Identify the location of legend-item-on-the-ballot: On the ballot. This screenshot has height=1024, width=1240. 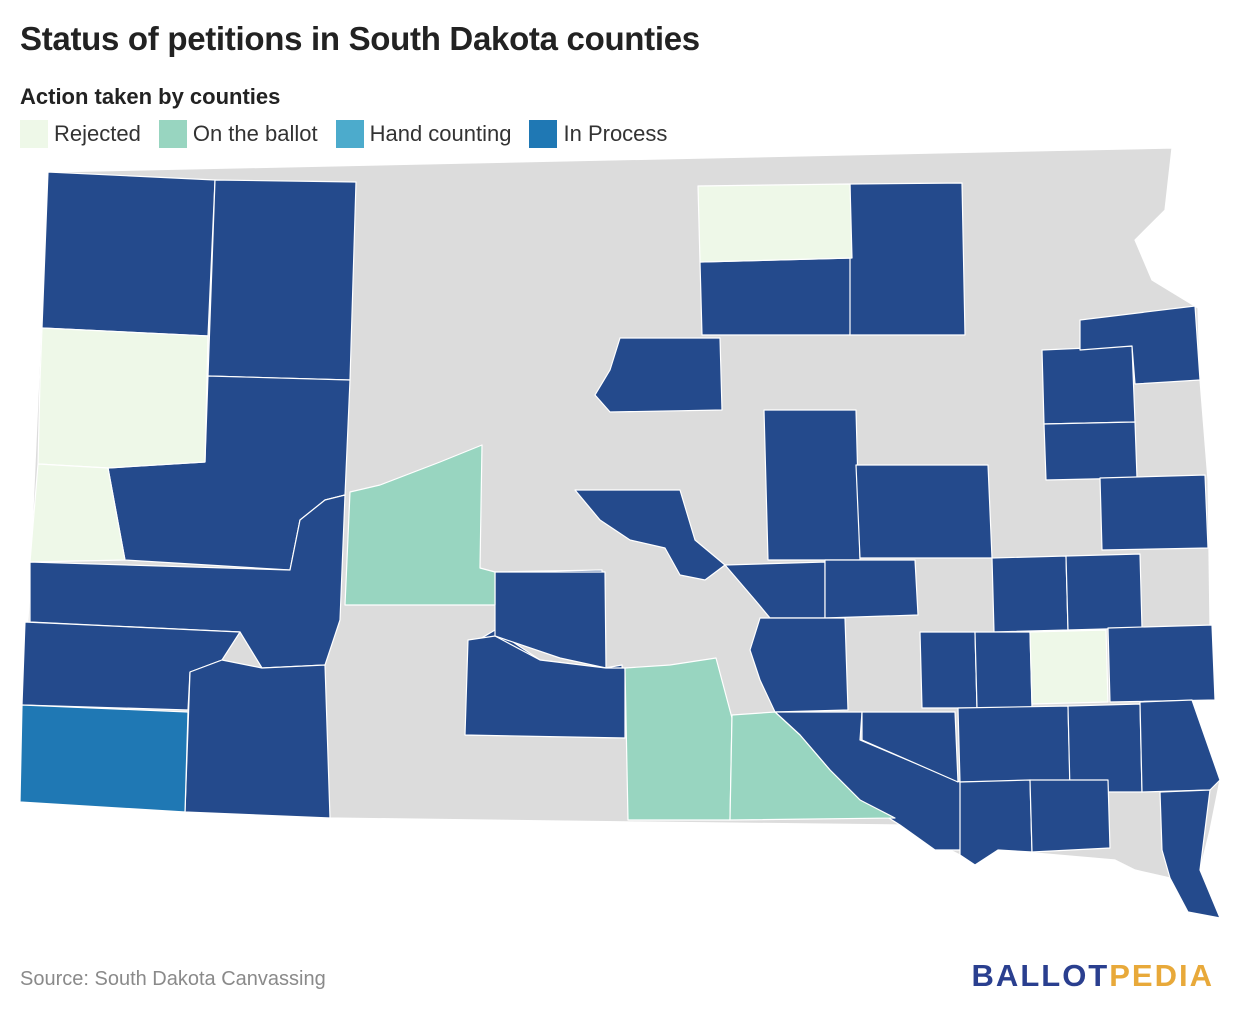
(238, 134).